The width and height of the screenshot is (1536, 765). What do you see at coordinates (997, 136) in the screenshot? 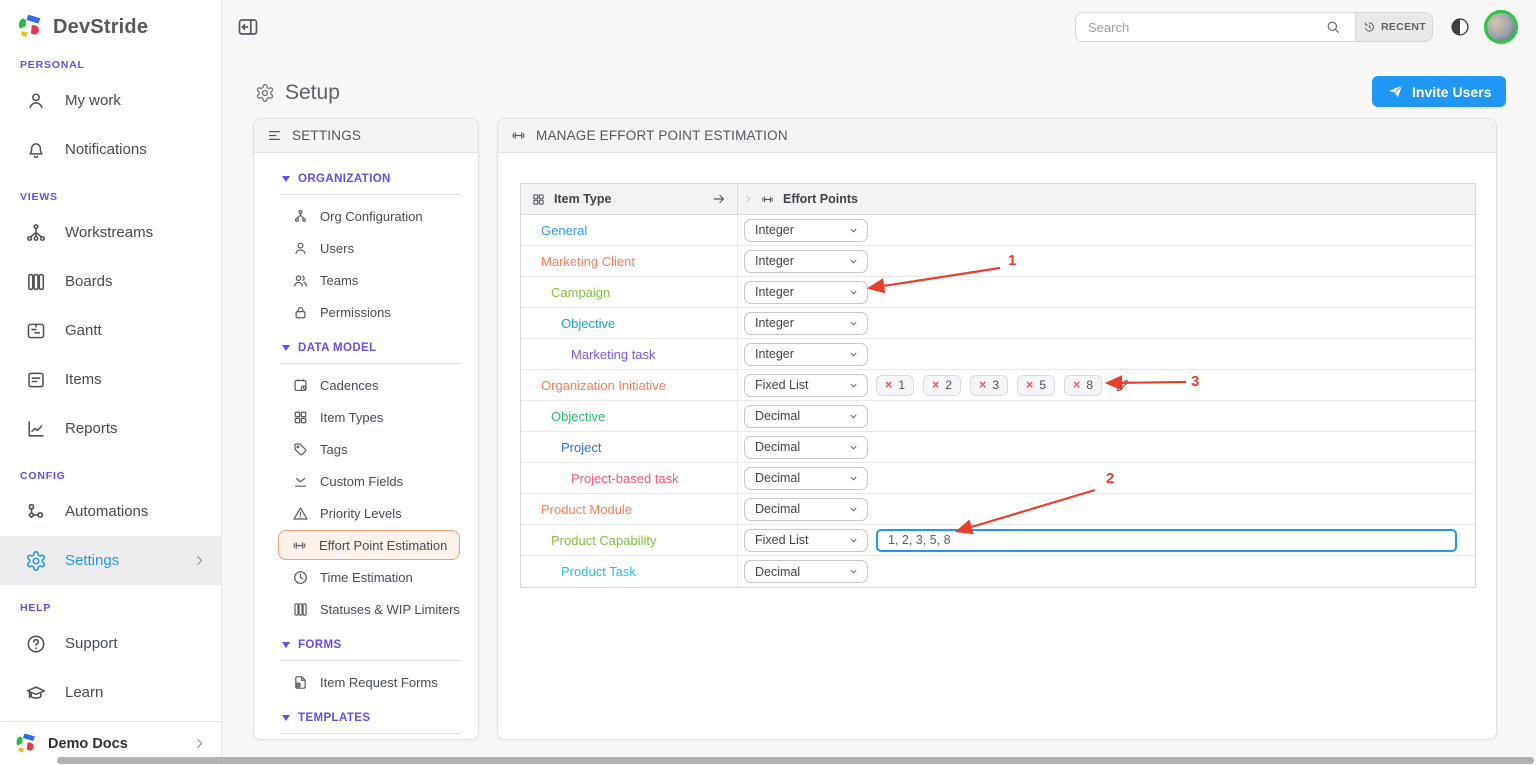
I see `effort-point-panel-header: MANAGE EFFORT POINT ESTIMATION` at bounding box center [997, 136].